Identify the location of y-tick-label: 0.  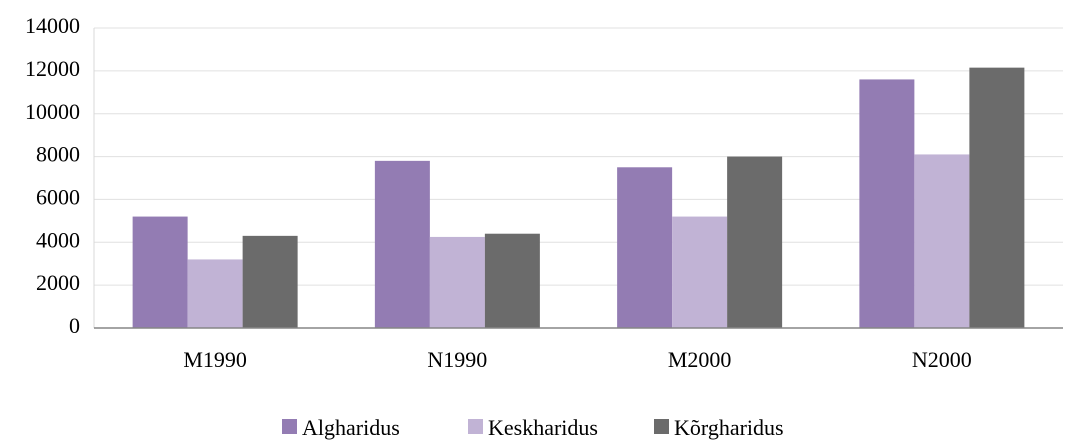
(74, 325).